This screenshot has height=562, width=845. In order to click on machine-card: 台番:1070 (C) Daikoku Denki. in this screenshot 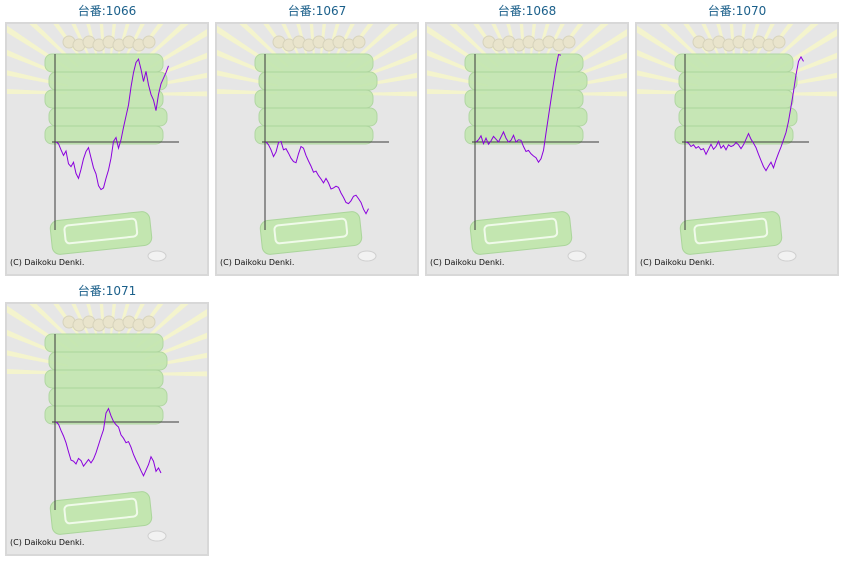, I will do `click(737, 138)`.